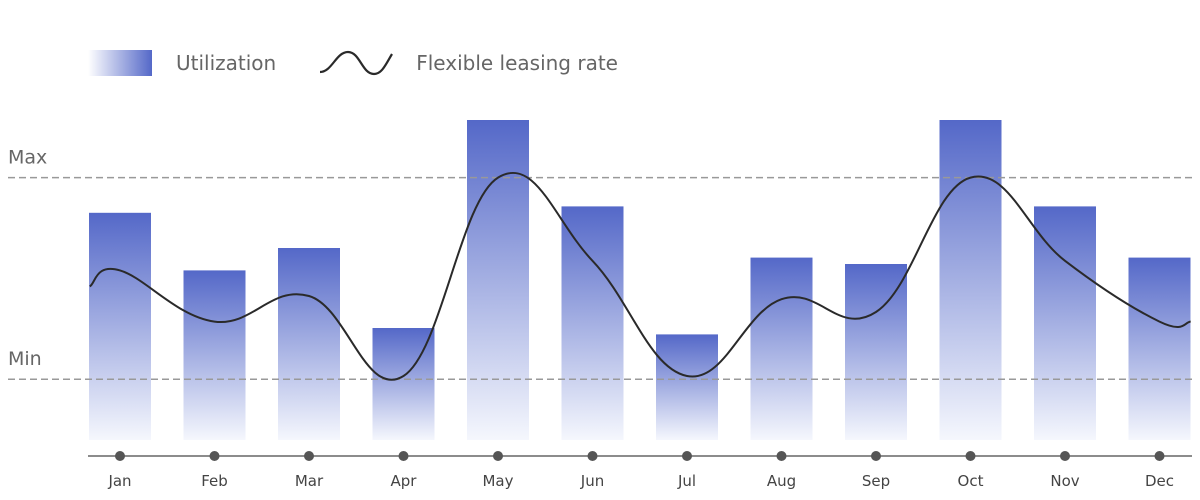 This screenshot has width=1200, height=500. What do you see at coordinates (970, 280) in the screenshot?
I see `bar-oct` at bounding box center [970, 280].